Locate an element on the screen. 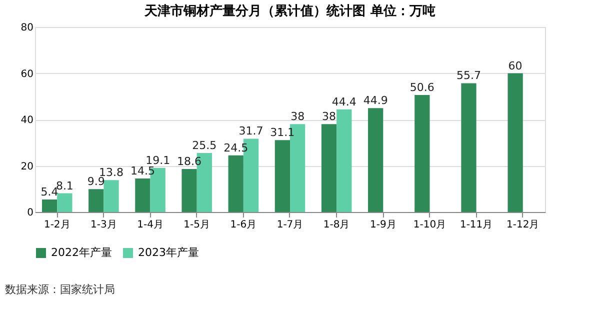 The height and width of the screenshot is (330, 590). data-label: 25.5 is located at coordinates (204, 145).